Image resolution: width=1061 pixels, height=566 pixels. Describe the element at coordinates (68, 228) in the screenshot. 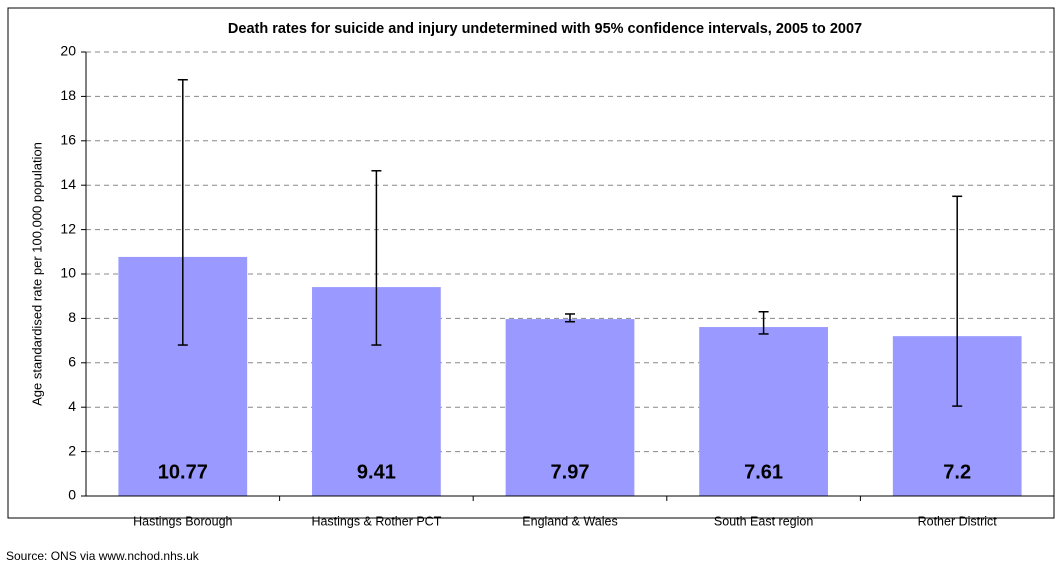

I see `y-tick-label: 12` at that location.